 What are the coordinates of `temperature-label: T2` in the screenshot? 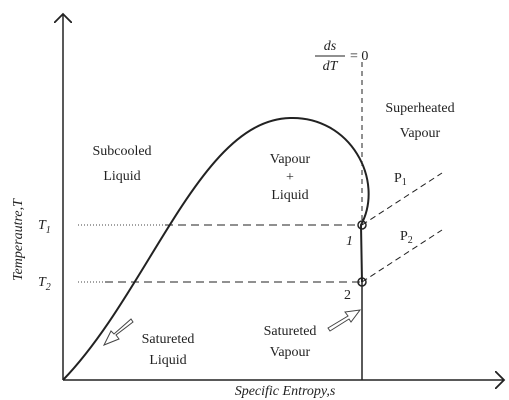 It's located at (44, 284).